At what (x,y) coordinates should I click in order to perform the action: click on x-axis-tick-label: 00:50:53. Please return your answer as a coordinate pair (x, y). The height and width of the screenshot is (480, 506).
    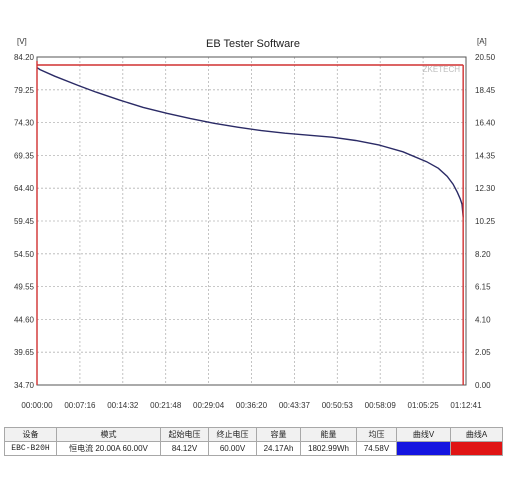
    Looking at the image, I should click on (338, 405).